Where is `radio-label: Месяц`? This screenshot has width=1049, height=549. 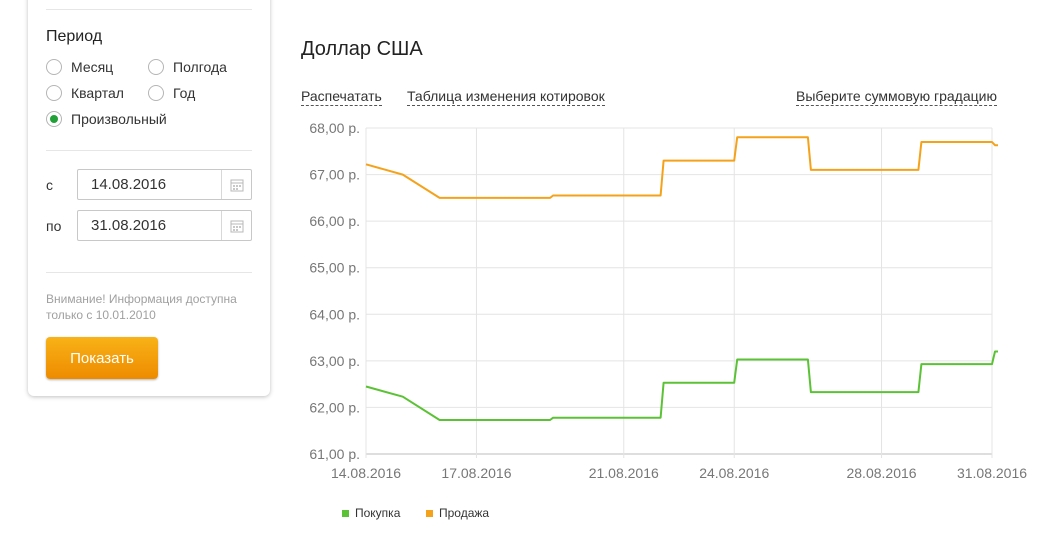 radio-label: Месяц is located at coordinates (92, 67).